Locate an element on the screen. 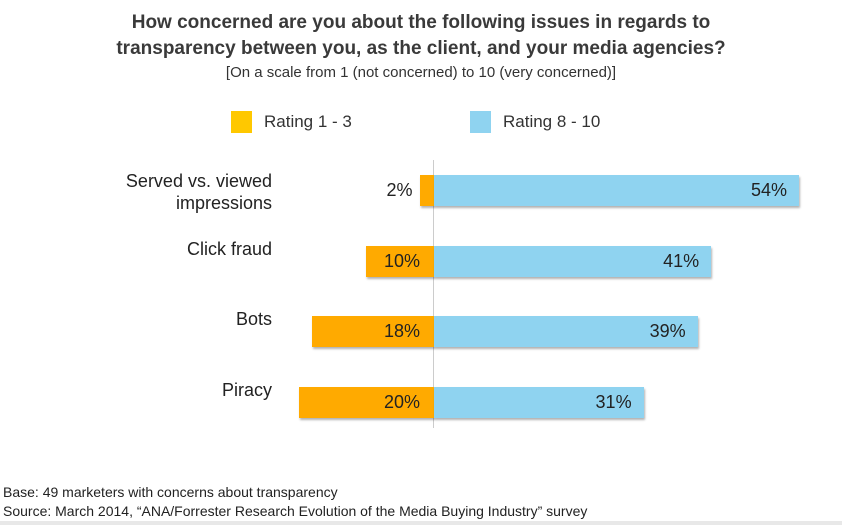  legend-label-high: Rating 8 - 10 is located at coordinates (552, 121).